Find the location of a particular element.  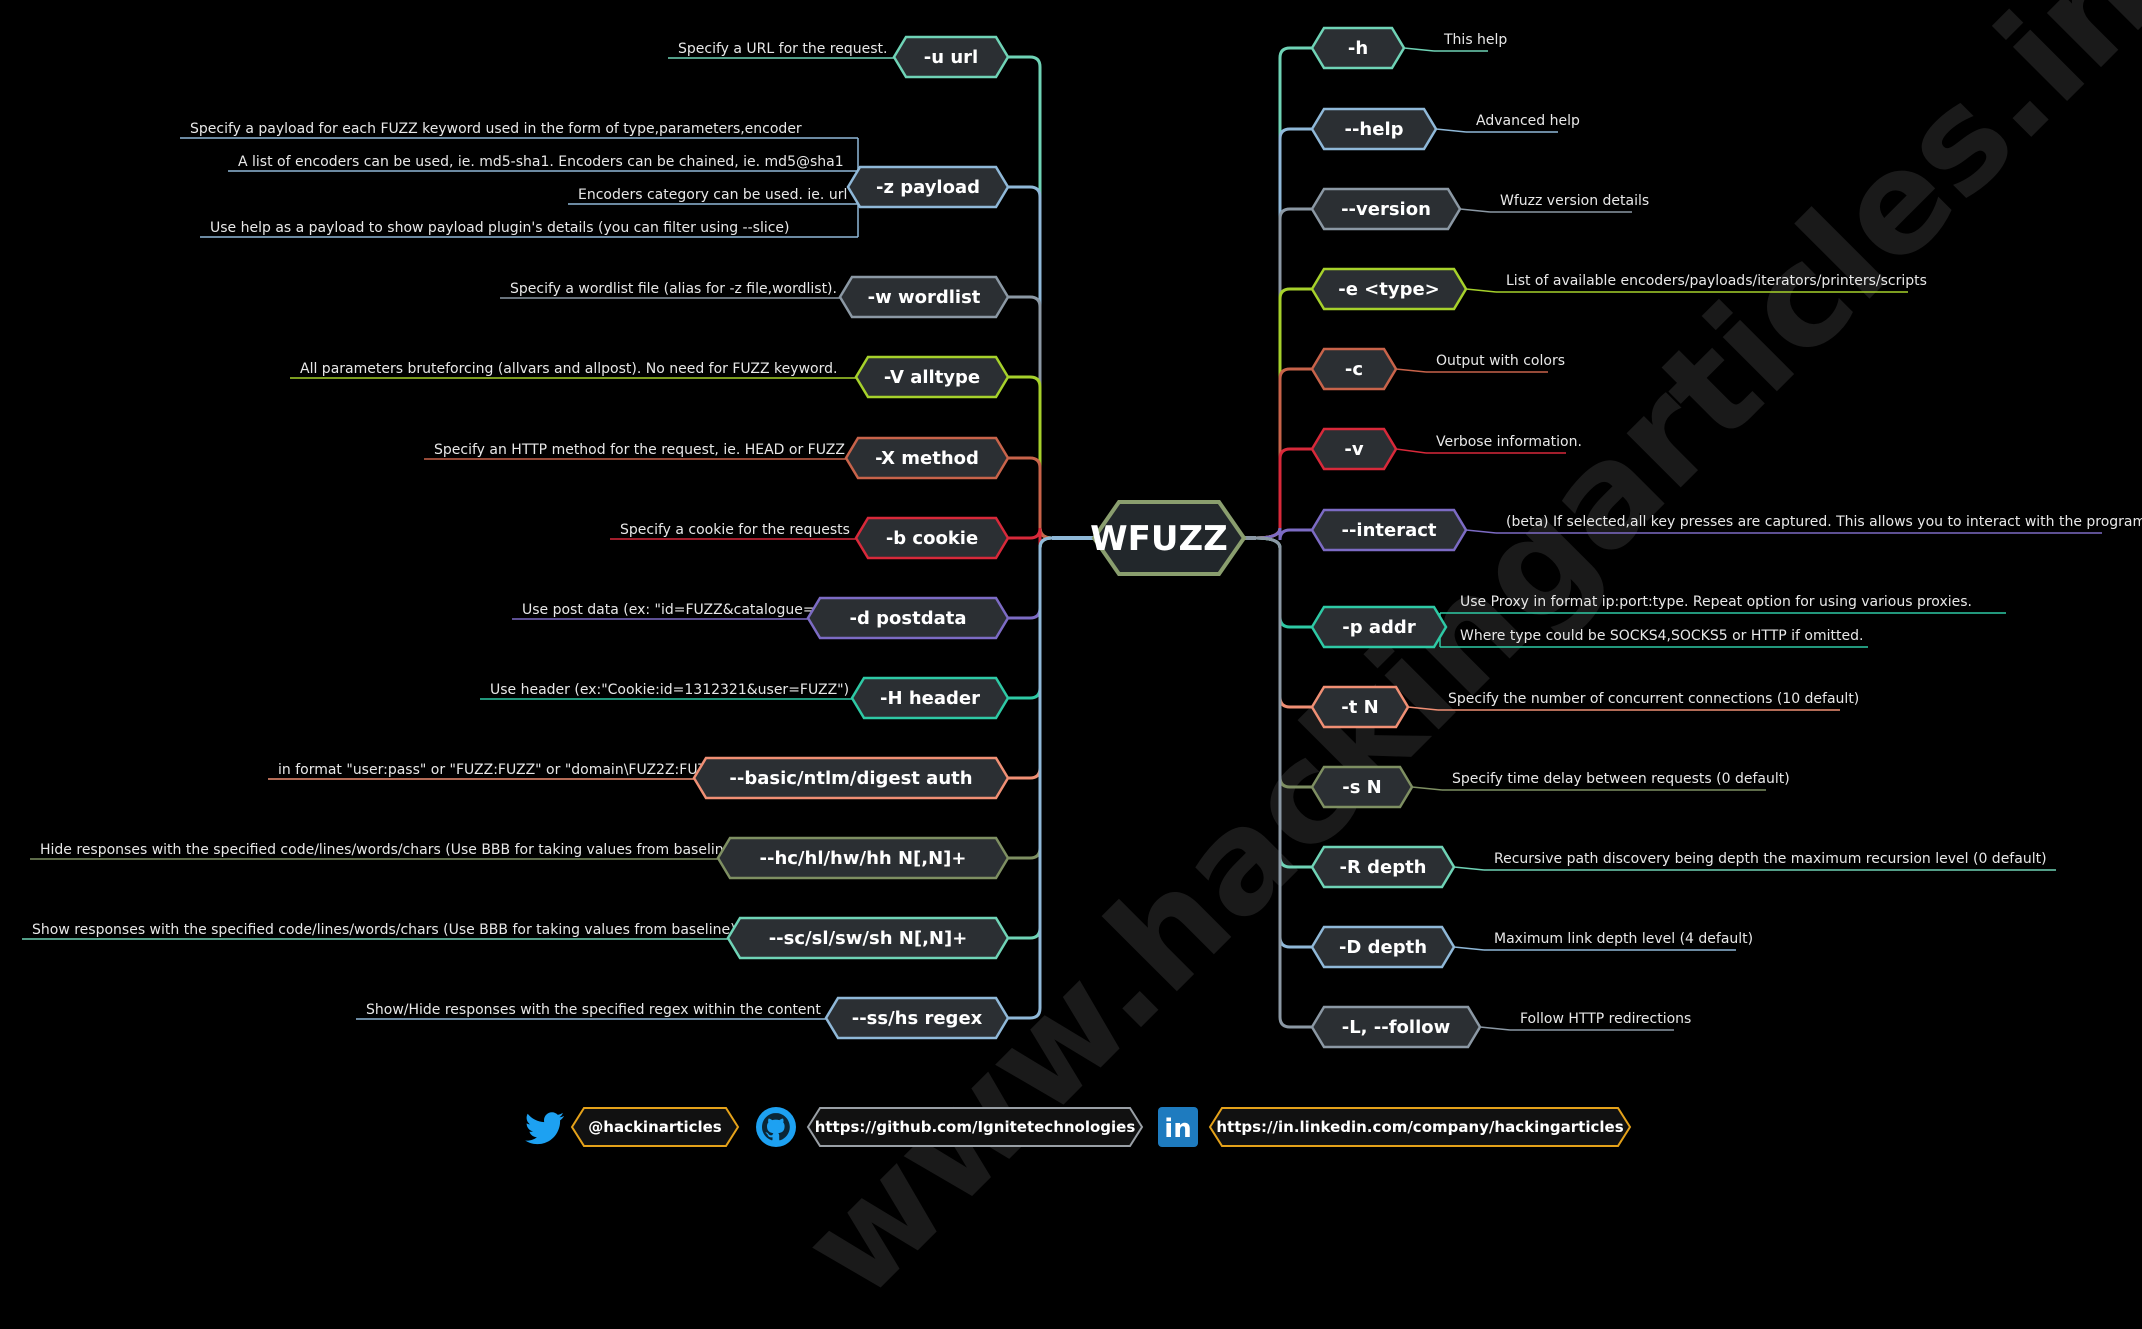

node-L: -L, --follow is located at coordinates (1396, 1027).